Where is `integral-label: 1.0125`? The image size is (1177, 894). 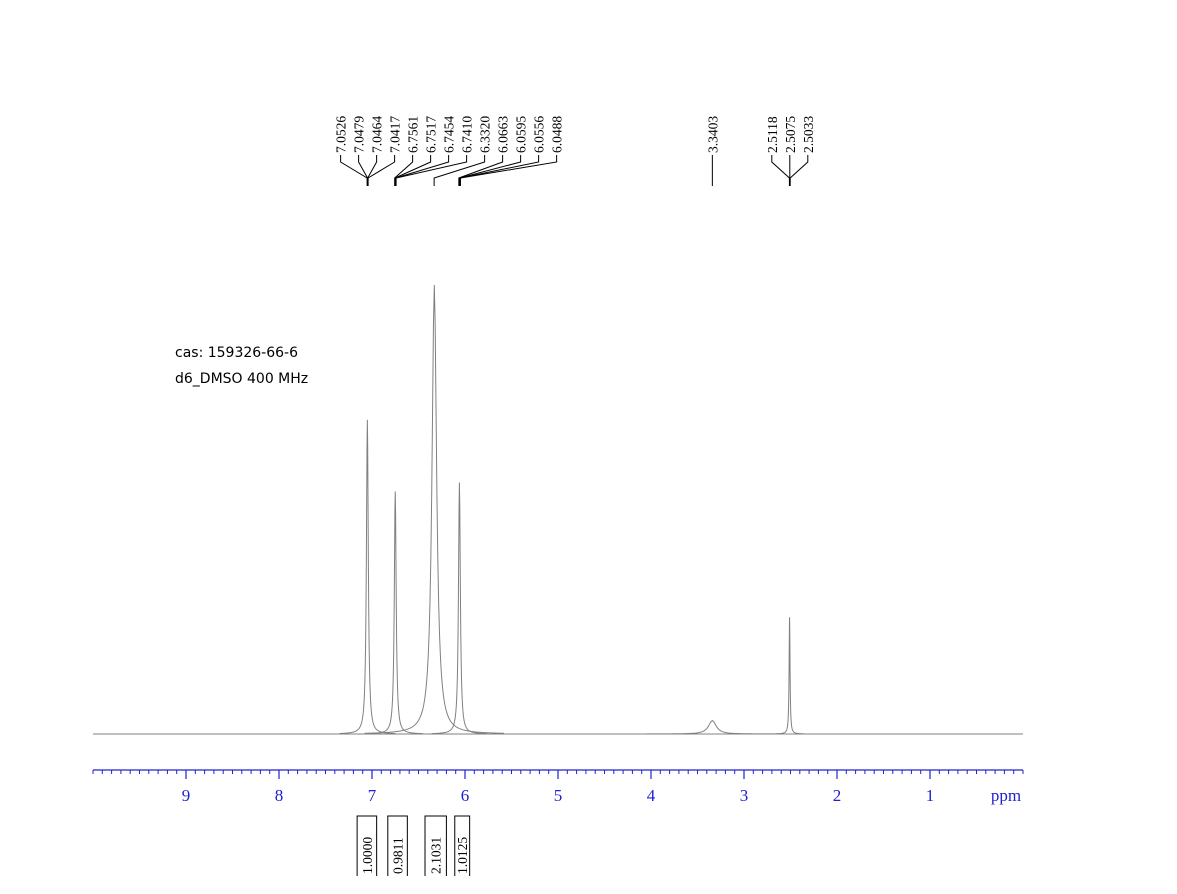
integral-label: 1.0125 is located at coordinates (462, 855).